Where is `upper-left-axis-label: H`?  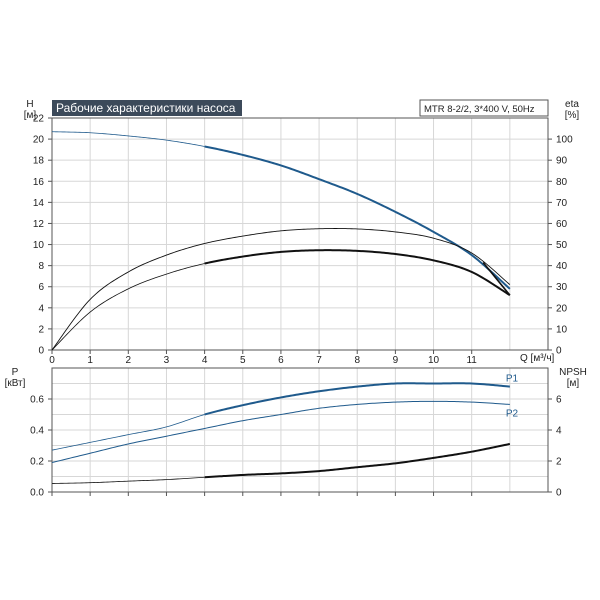
upper-left-axis-label: H is located at coordinates (29, 104).